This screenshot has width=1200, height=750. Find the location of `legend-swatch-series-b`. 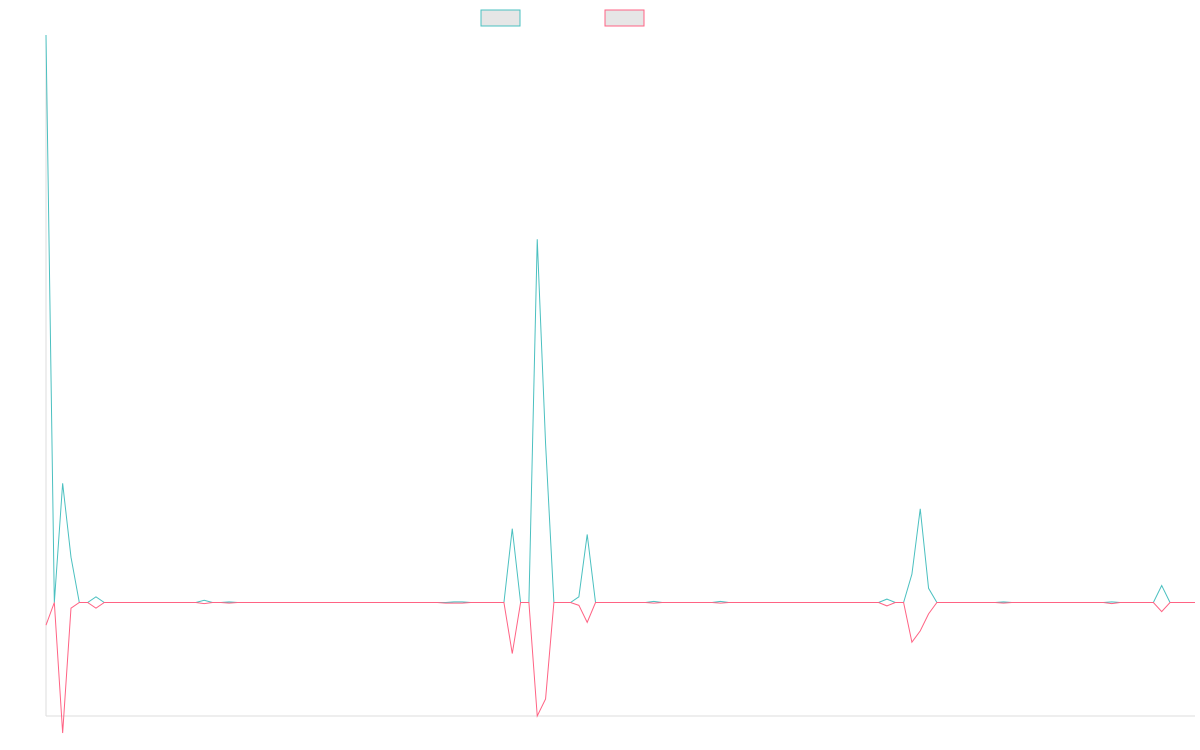

legend-swatch-series-b is located at coordinates (624, 18).